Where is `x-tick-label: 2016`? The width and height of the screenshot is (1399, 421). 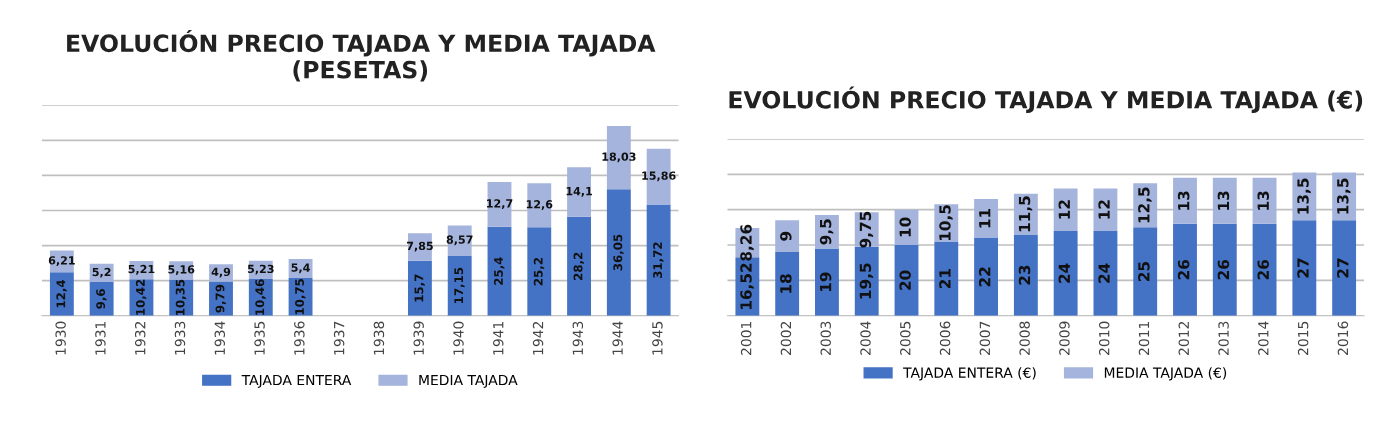 x-tick-label: 2016 is located at coordinates (1343, 338).